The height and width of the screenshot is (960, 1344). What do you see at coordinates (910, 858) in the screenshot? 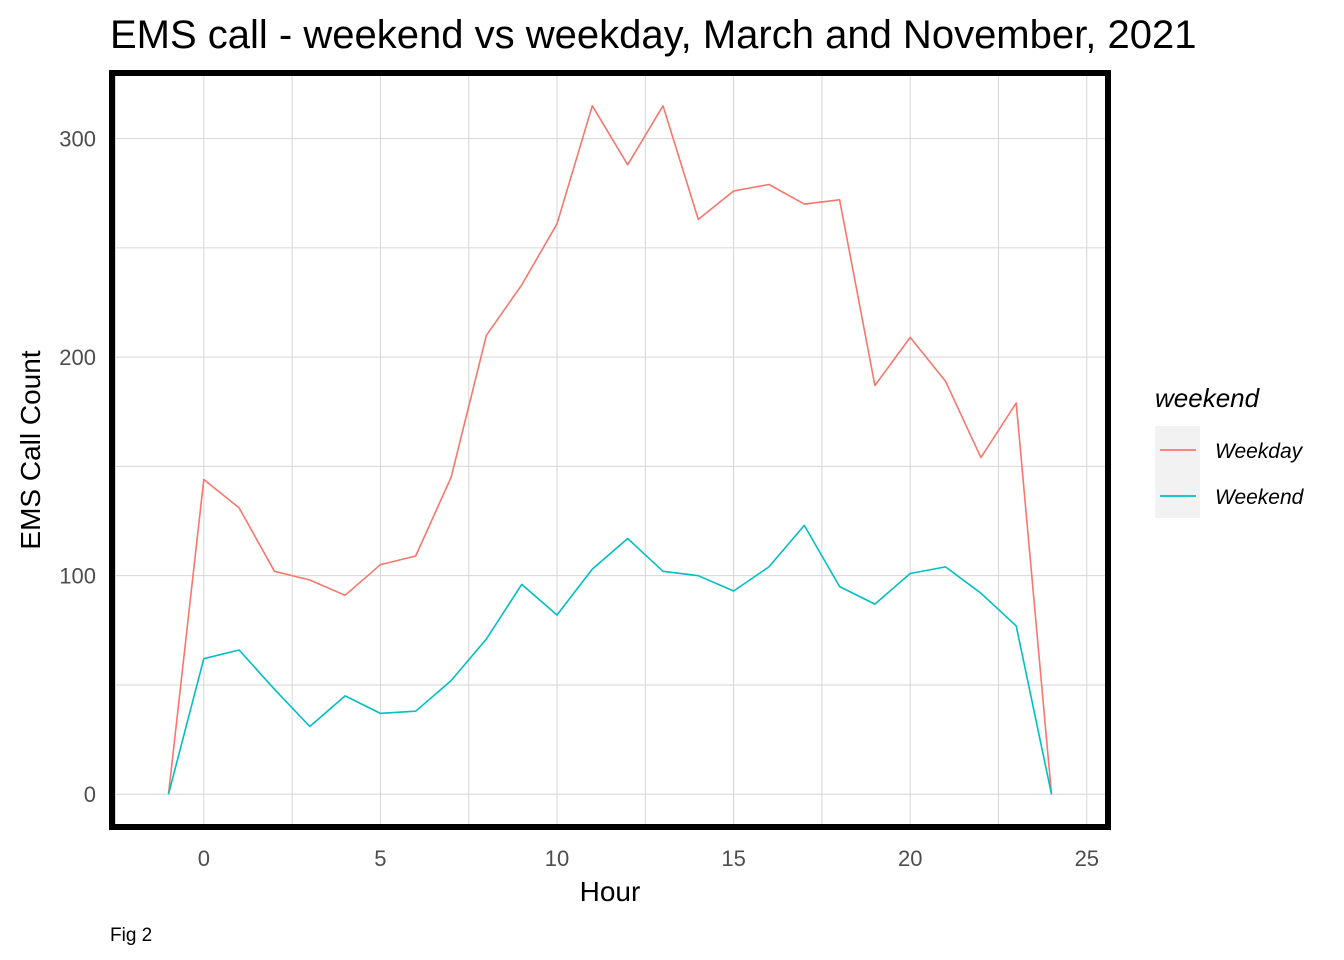
I see `x-tick-label: 20` at bounding box center [910, 858].